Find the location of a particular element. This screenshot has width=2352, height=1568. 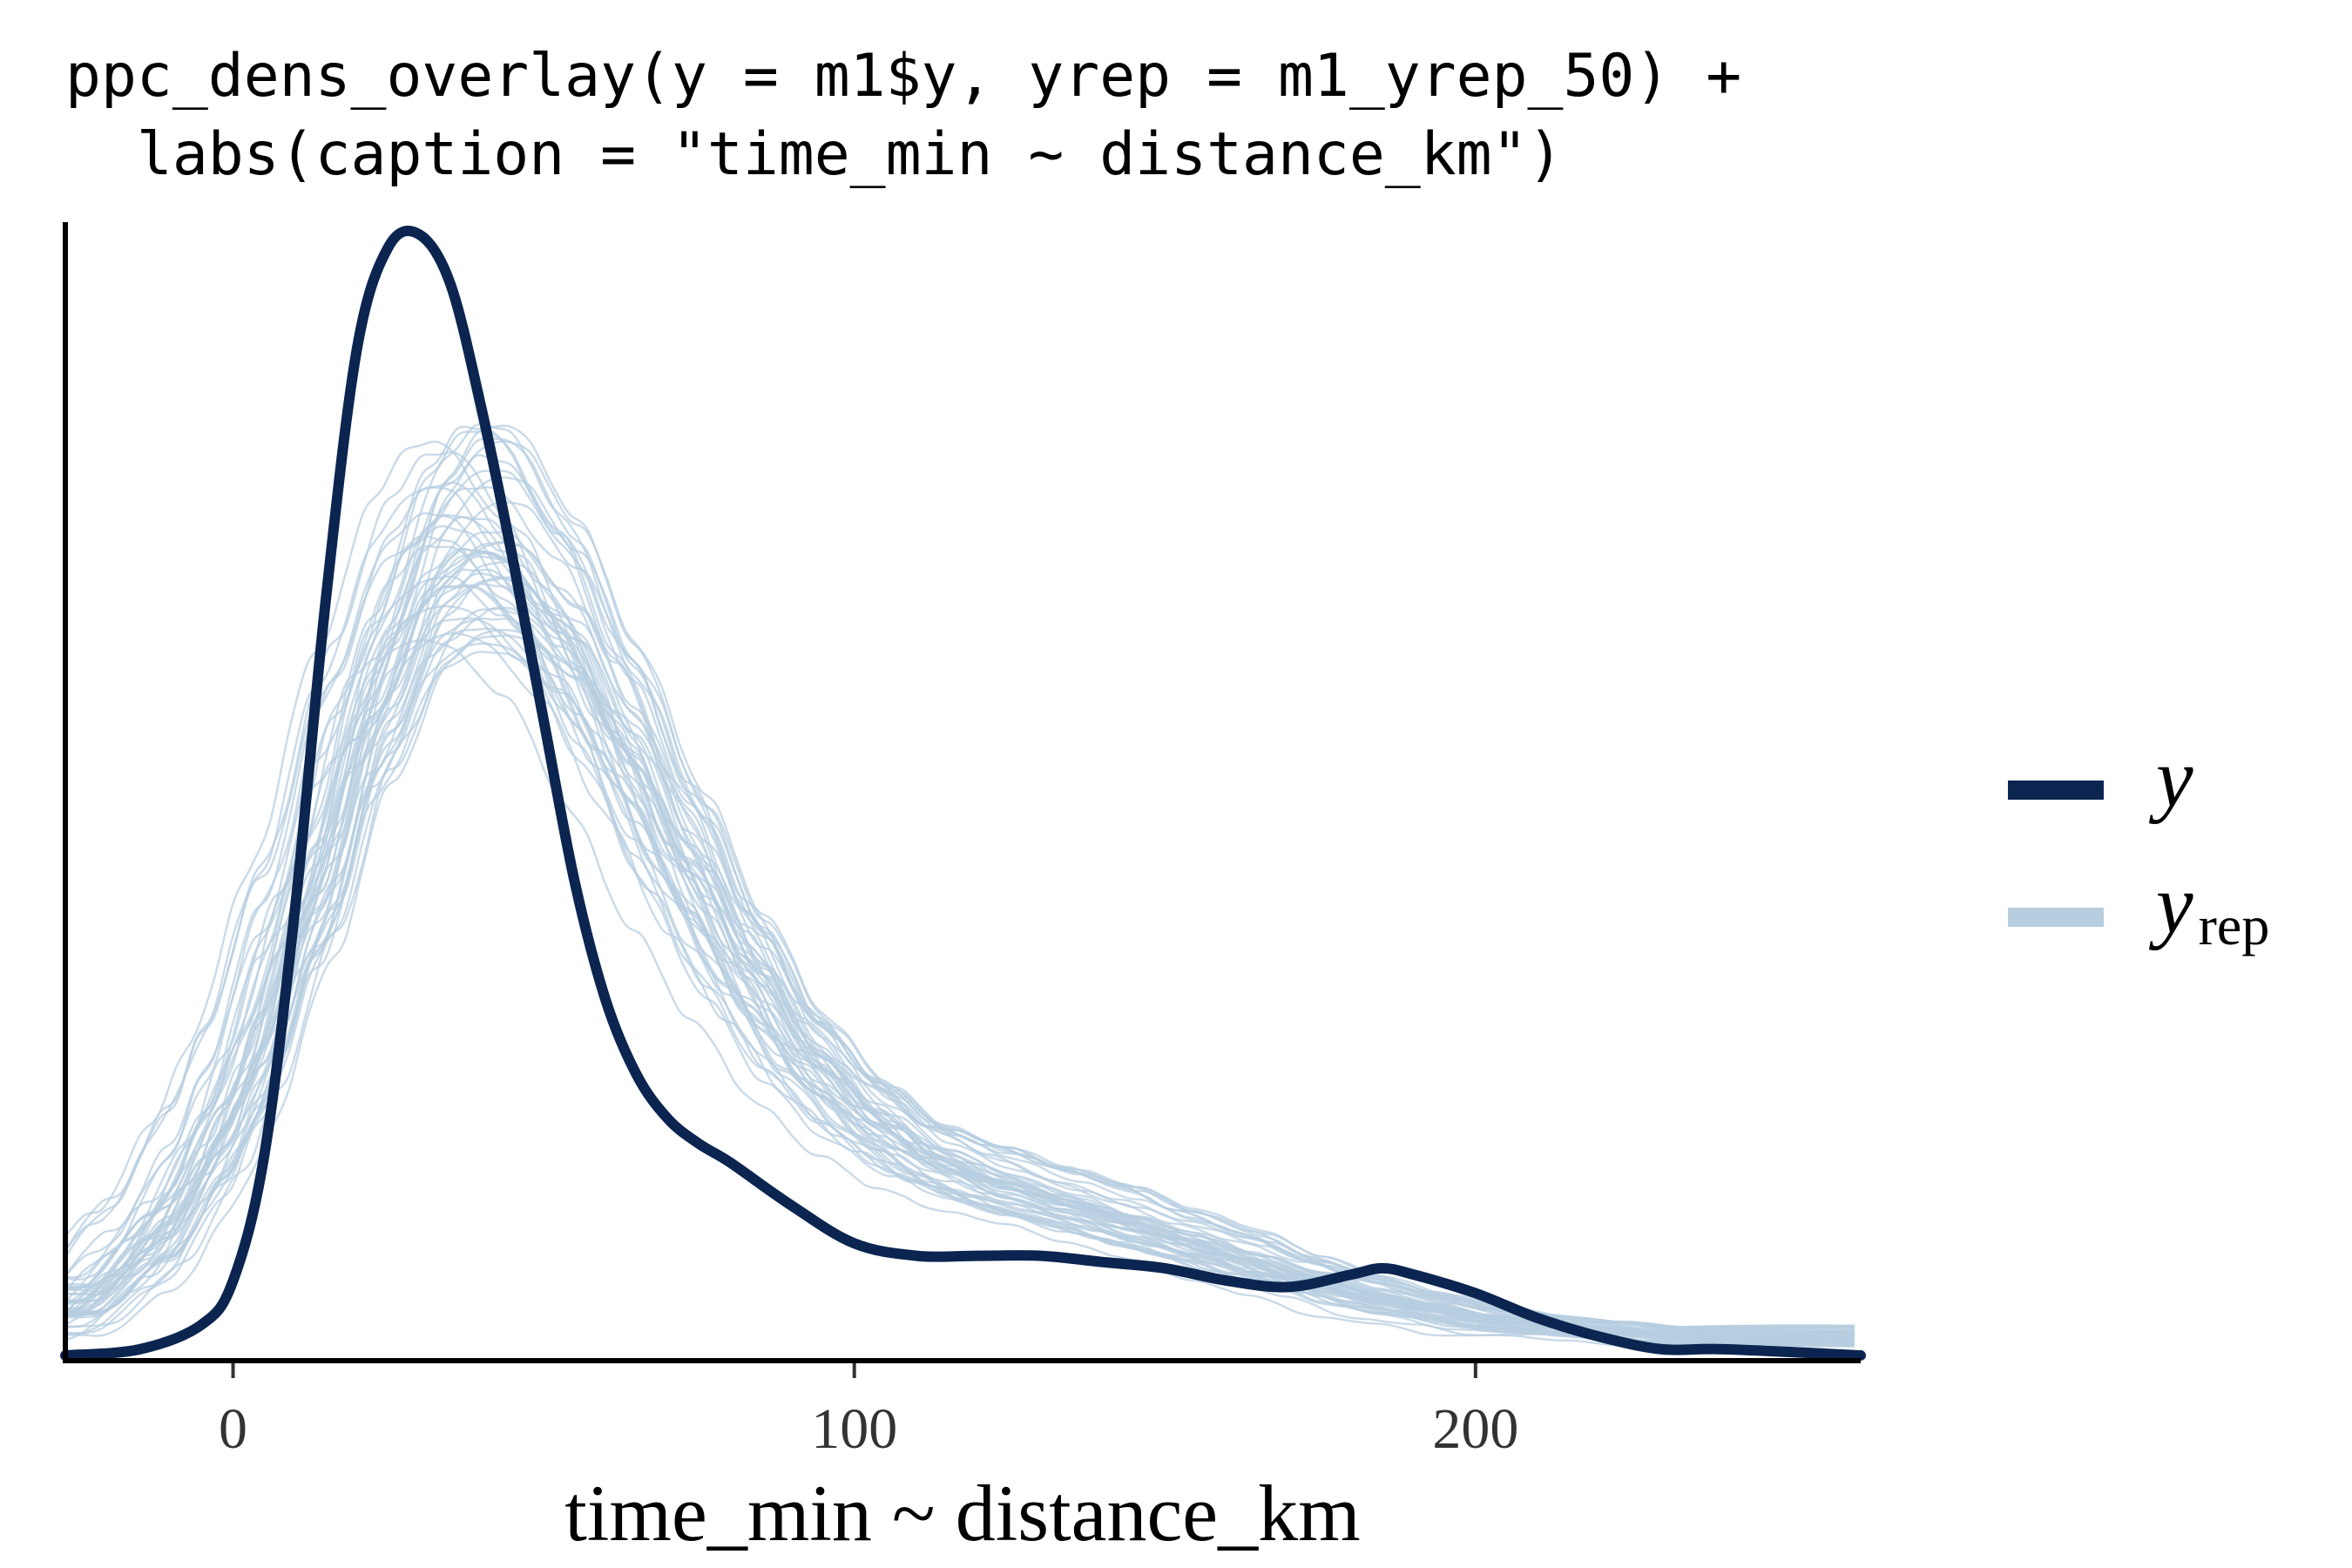

legend-yrep-main: y is located at coordinates (2170, 904).